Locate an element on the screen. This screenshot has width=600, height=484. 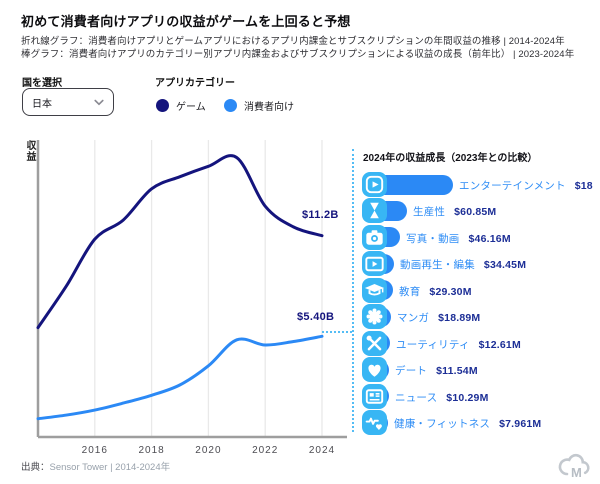
consumer-series-end-label: $5.40B is located at coordinates (316, 317).